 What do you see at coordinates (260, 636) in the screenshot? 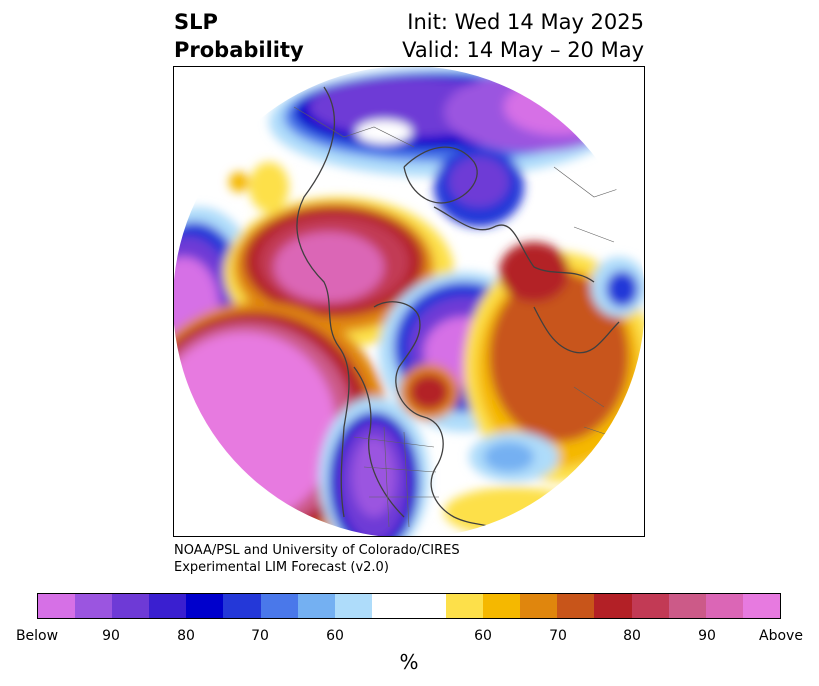
I see `colorbar-label-below-70: 70` at bounding box center [260, 636].